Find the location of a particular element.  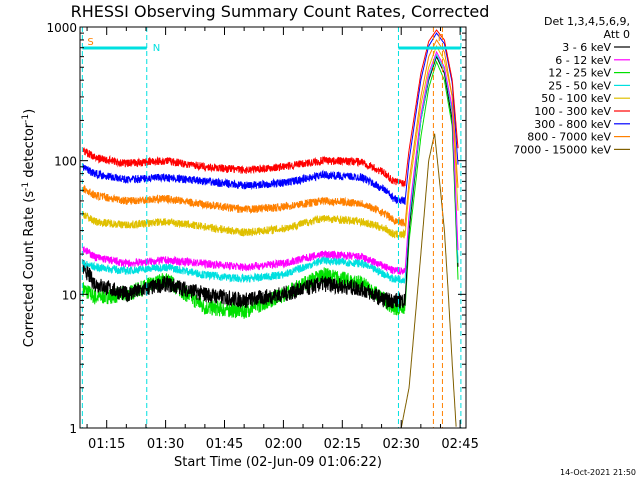

y-tick-label: 10 is located at coordinates (69, 295).